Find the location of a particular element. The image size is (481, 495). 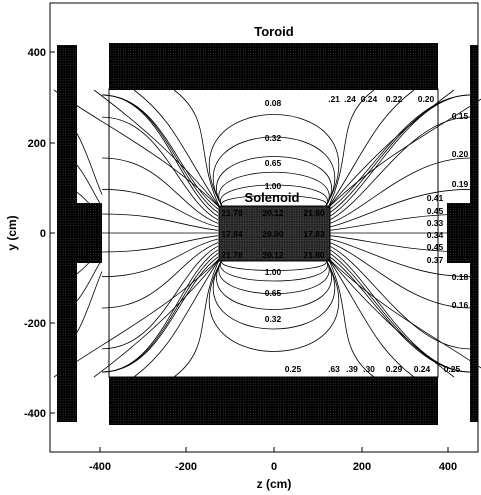

contour-label: 0.19 is located at coordinates (460, 184).